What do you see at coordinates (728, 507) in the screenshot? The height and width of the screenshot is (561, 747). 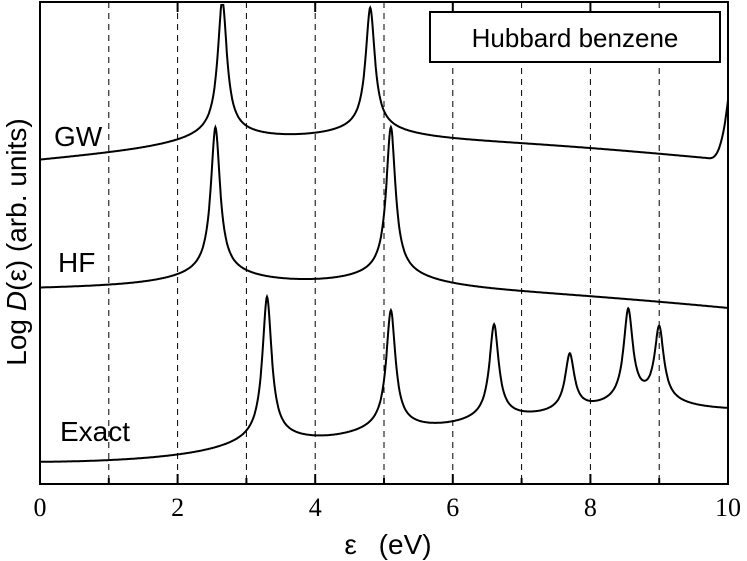 I see `x-tick-label: 10` at bounding box center [728, 507].